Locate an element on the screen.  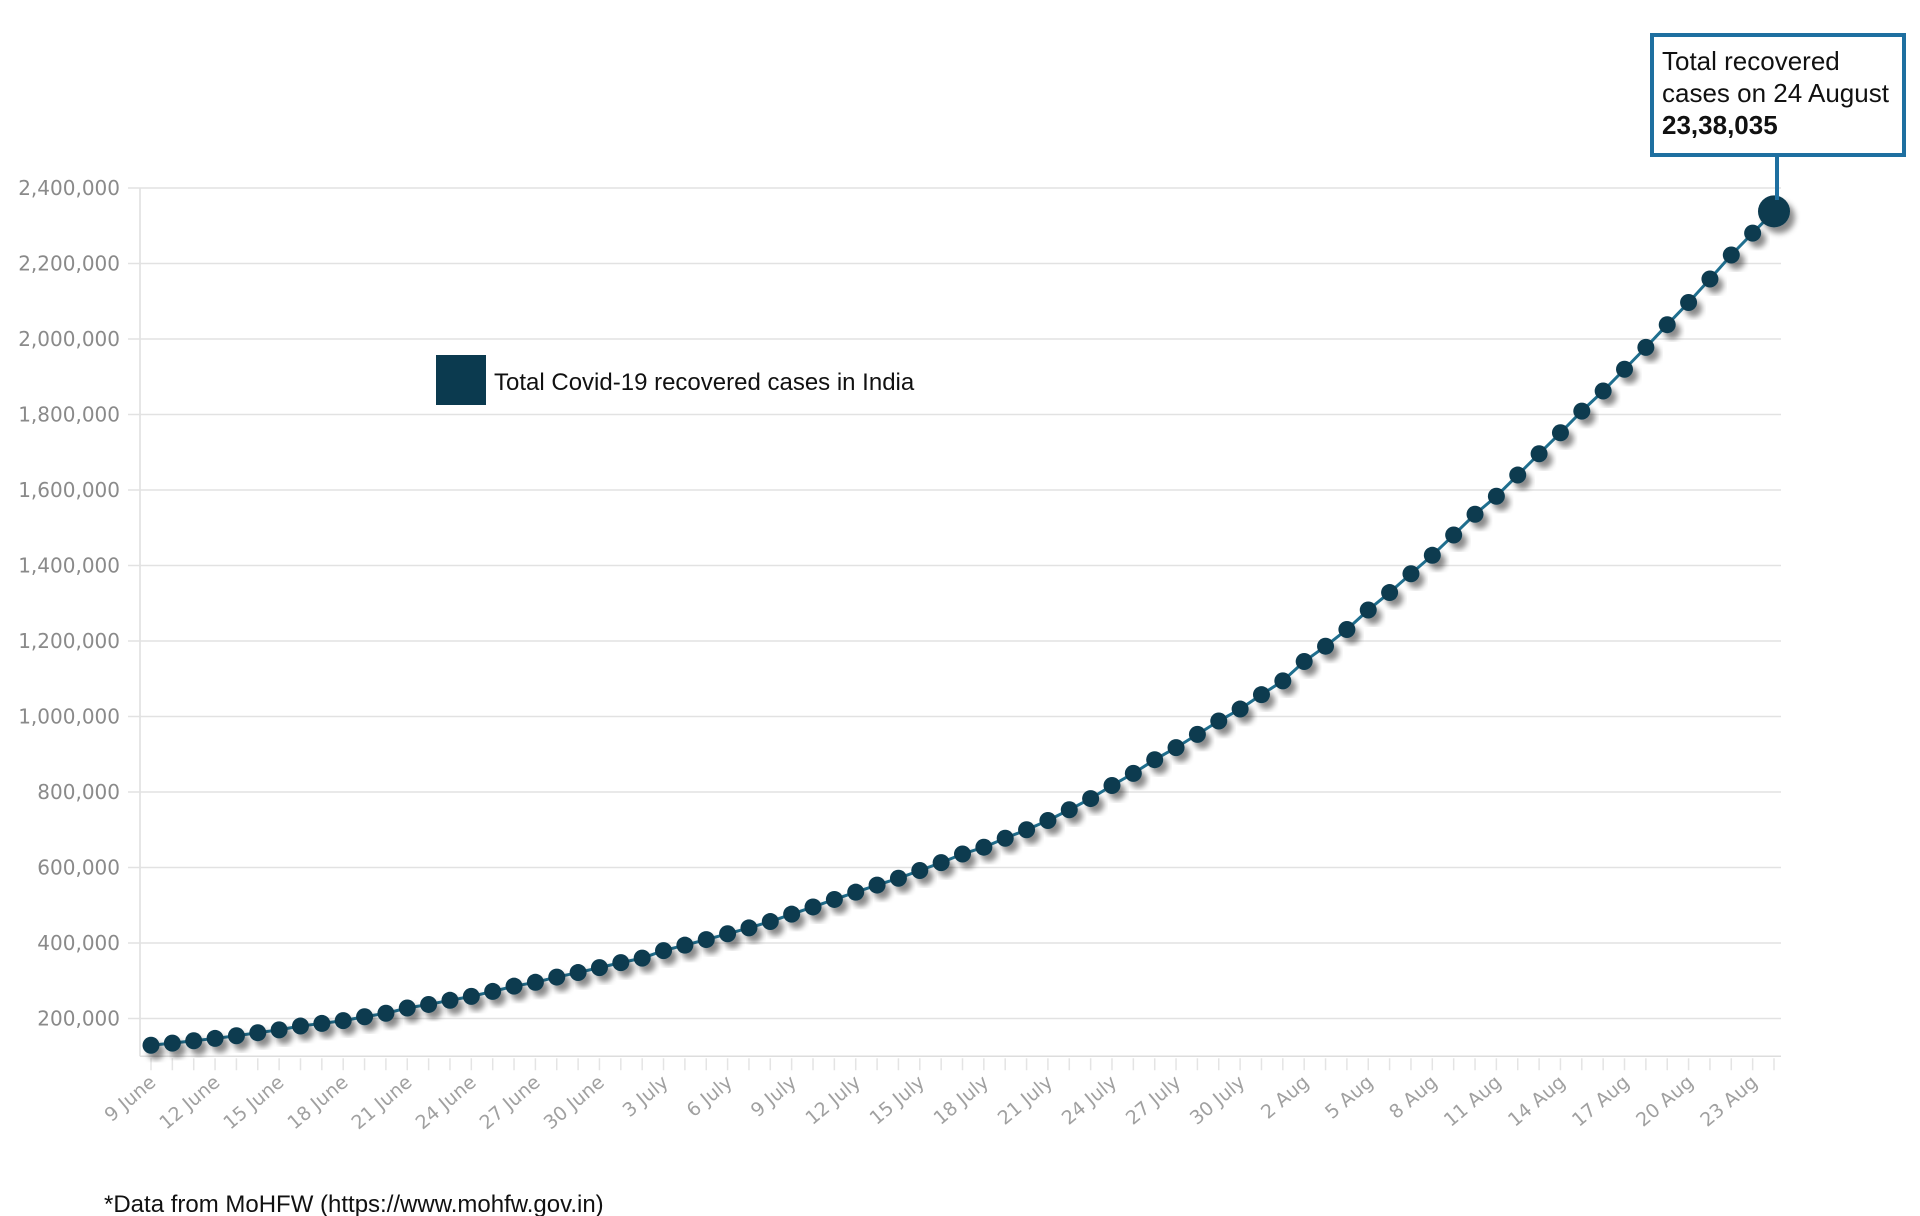
x-tick-label: 23 Aug is located at coordinates (1729, 1101).